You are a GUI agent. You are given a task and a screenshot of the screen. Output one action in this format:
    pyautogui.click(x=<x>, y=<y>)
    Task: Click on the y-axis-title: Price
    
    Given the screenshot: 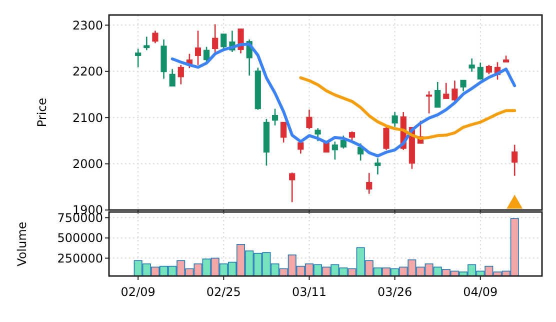 What is the action you would take?
    pyautogui.click(x=42, y=113)
    